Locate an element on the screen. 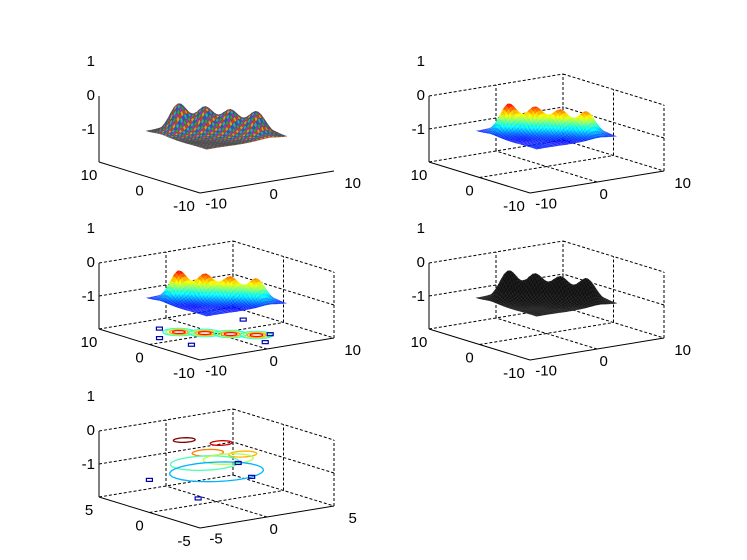 Image resolution: width=747 pixels, height=560 pixels. floor-contours is located at coordinates (214, 332).